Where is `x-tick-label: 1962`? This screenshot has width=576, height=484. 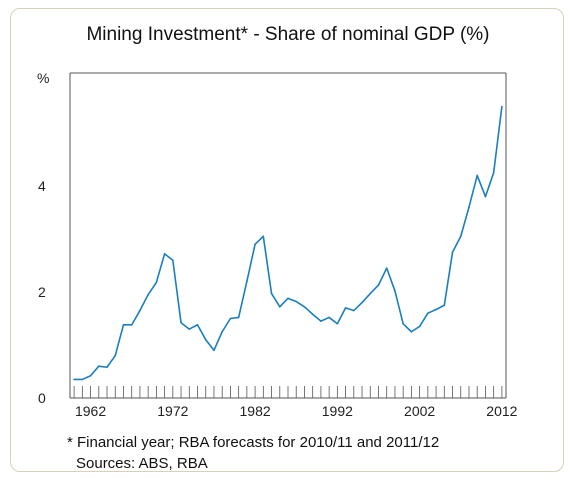
x-tick-label: 1962 is located at coordinates (90, 411).